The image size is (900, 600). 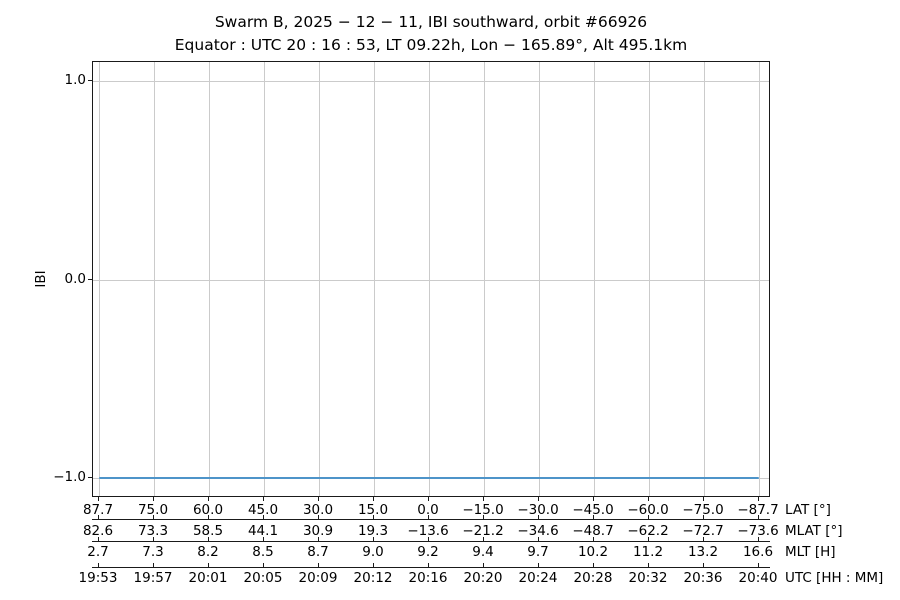 I want to click on ibi-data-line, so click(x=429, y=478).